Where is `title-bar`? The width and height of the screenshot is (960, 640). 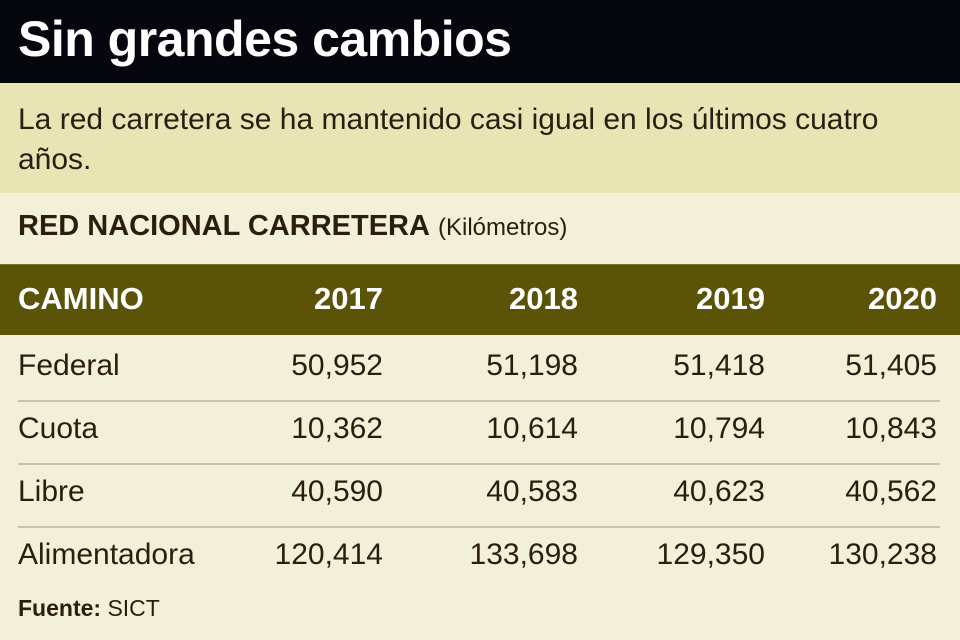 title-bar is located at coordinates (480, 41).